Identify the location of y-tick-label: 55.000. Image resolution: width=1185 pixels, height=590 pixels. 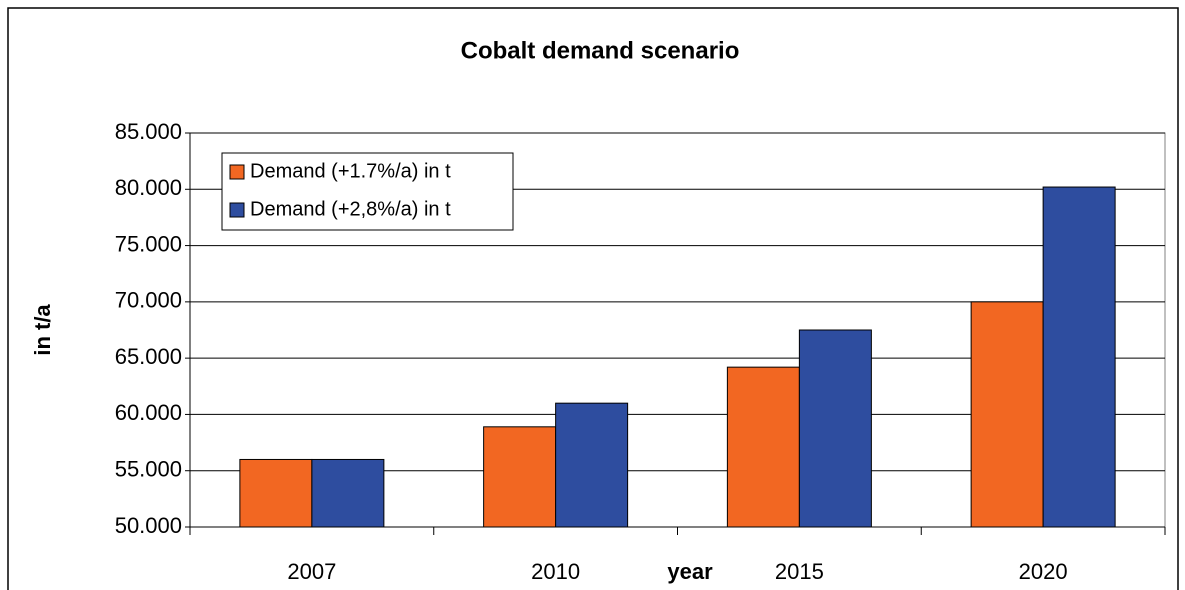
(148, 469).